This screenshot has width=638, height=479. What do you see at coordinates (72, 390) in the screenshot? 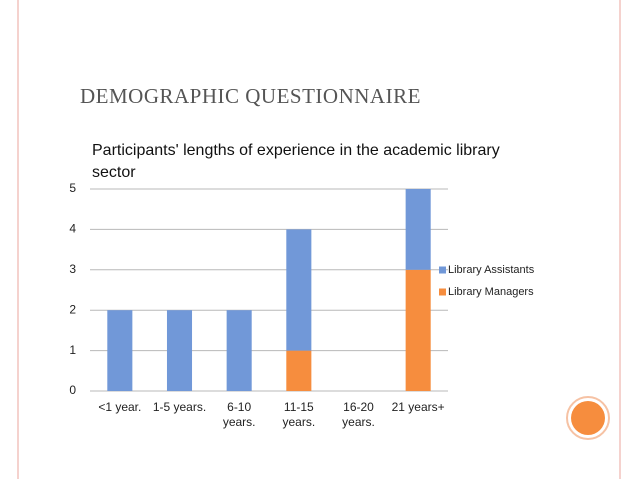
I see `y-tick-label: 0` at bounding box center [72, 390].